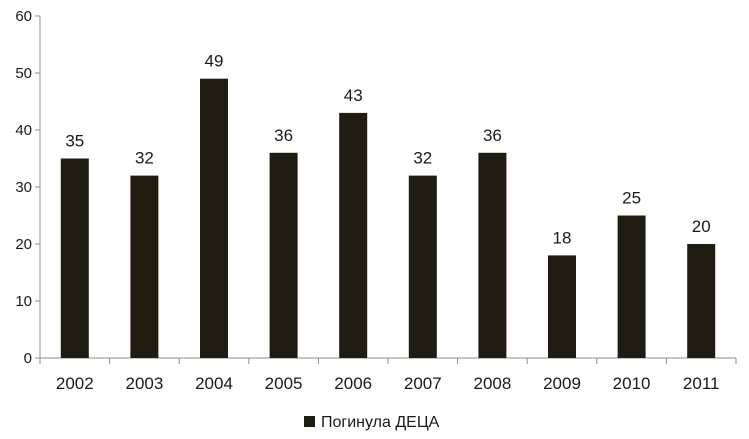  What do you see at coordinates (23, 301) in the screenshot?
I see `y-tick-label: 10` at bounding box center [23, 301].